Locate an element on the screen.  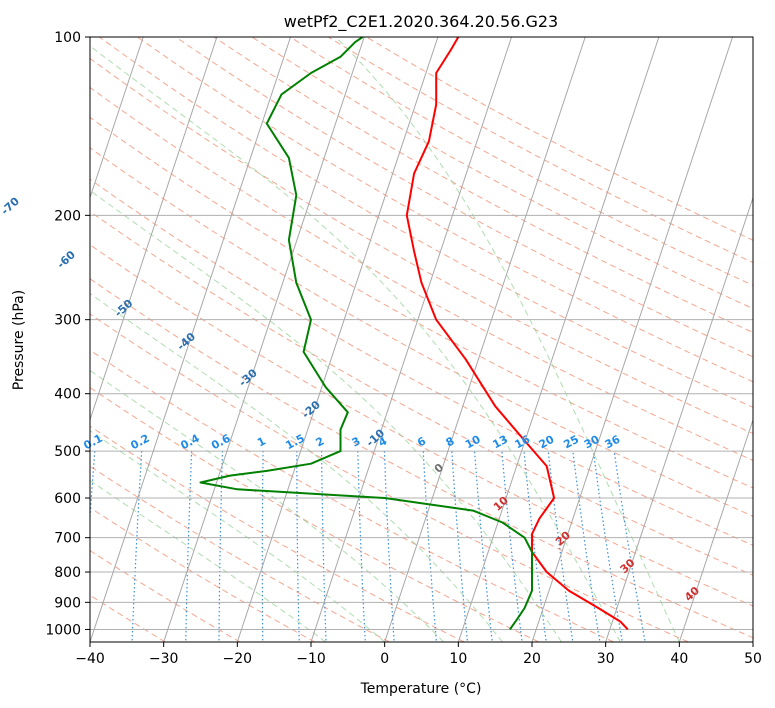
y-tick-label: 300 is located at coordinates (67, 321).